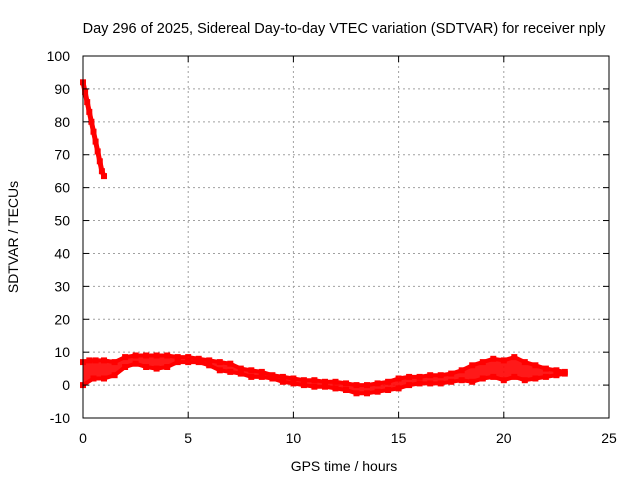 The height and width of the screenshot is (480, 640). What do you see at coordinates (324, 374) in the screenshot?
I see `series-band-fill` at bounding box center [324, 374].